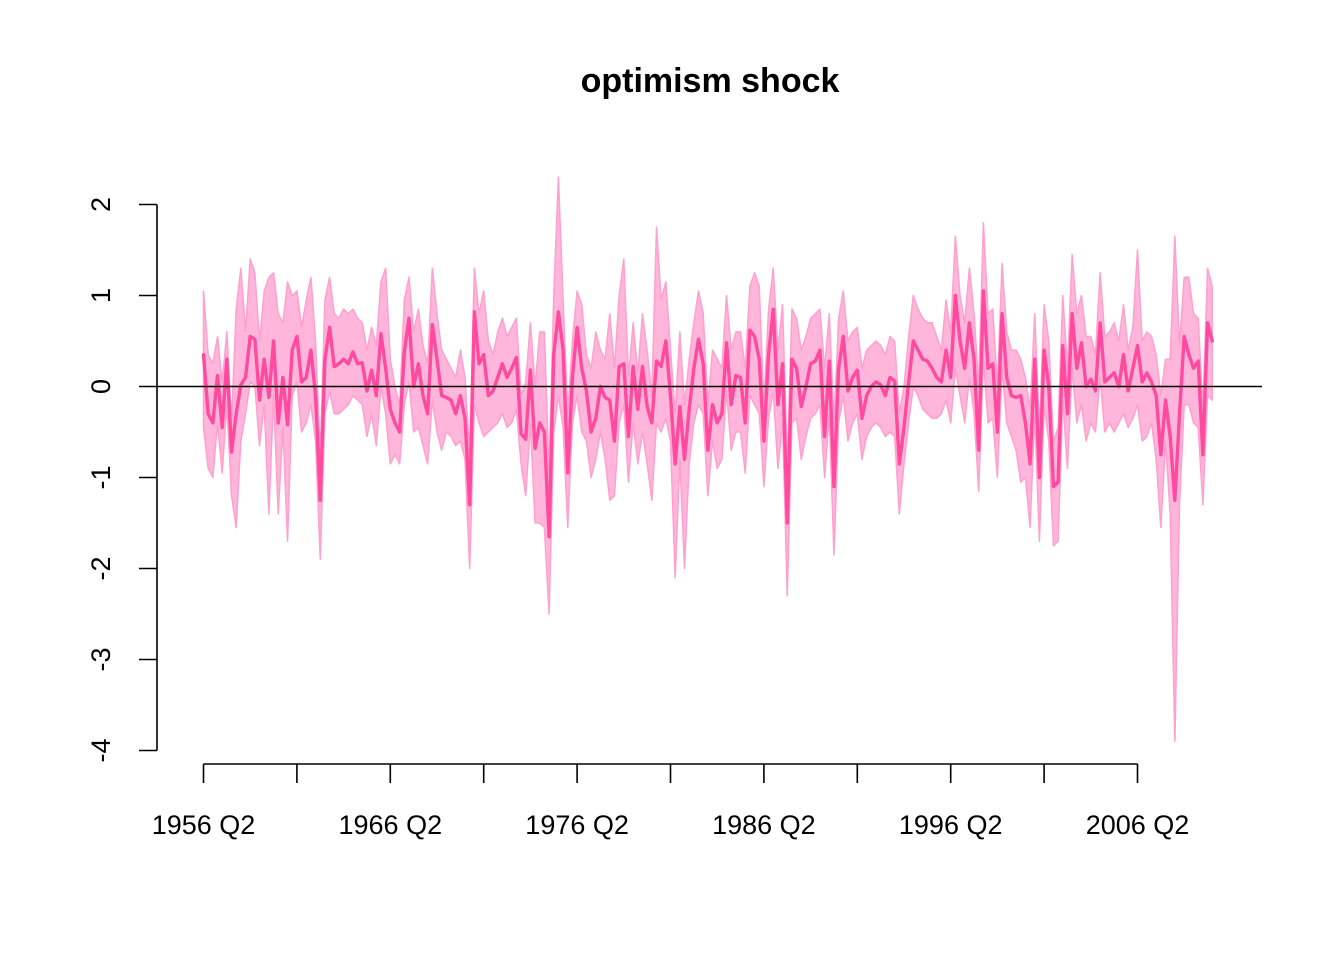 The height and width of the screenshot is (960, 1344). Describe the element at coordinates (101, 204) in the screenshot. I see `y-tick-label: 2` at that location.